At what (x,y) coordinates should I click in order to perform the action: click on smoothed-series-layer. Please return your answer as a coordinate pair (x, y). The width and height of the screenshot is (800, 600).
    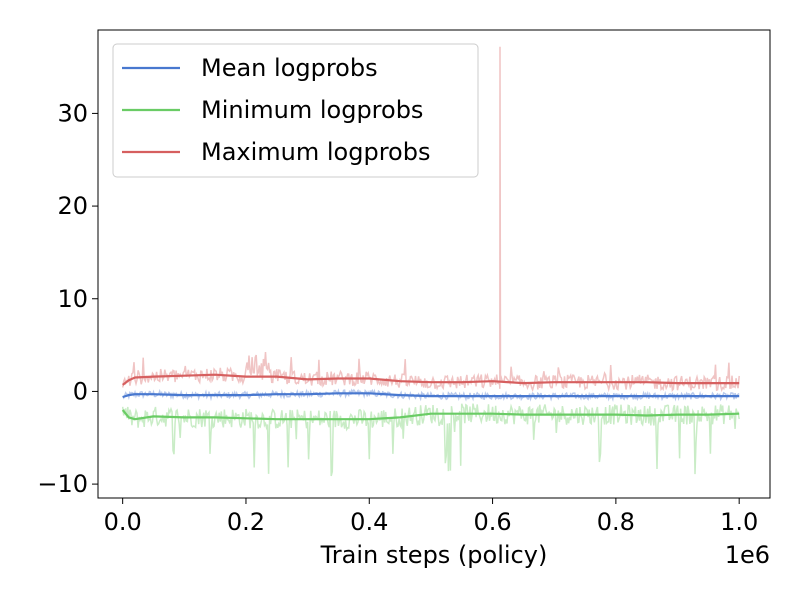
    Looking at the image, I should click on (430, 397).